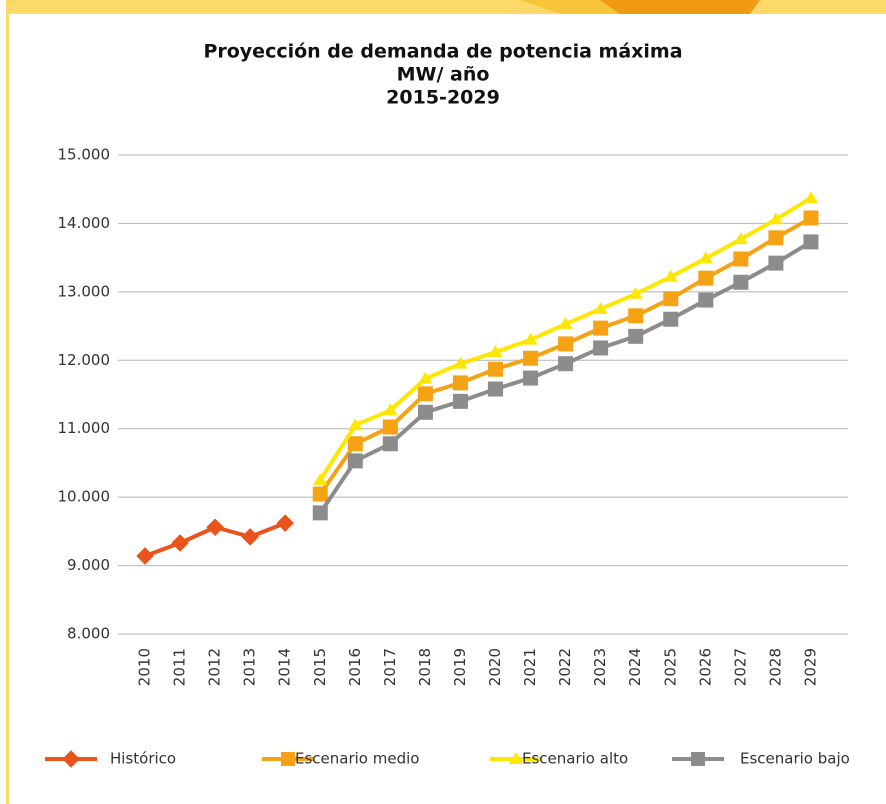 This screenshot has height=804, width=886. Describe the element at coordinates (84, 428) in the screenshot. I see `y-tick-label: 11.000` at that location.